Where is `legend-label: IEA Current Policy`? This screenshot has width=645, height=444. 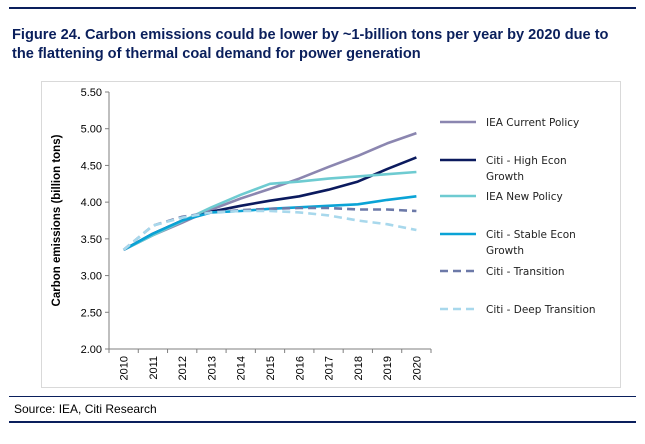
legend-label: IEA Current Policy is located at coordinates (532, 123).